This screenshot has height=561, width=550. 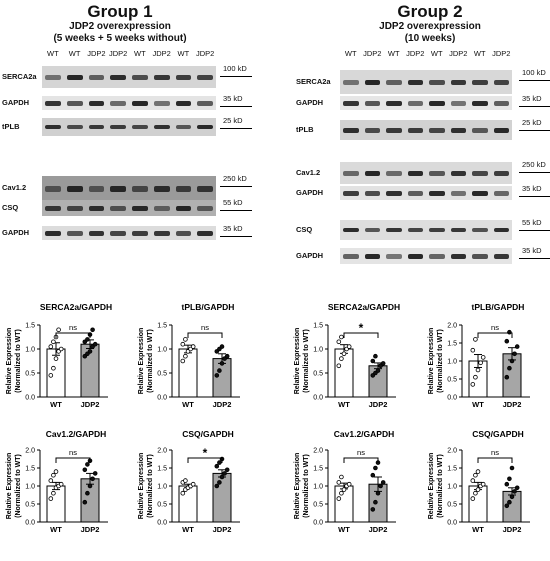 I want to click on blot-label-serca2a: SERCA2a, so click(x=313, y=81).